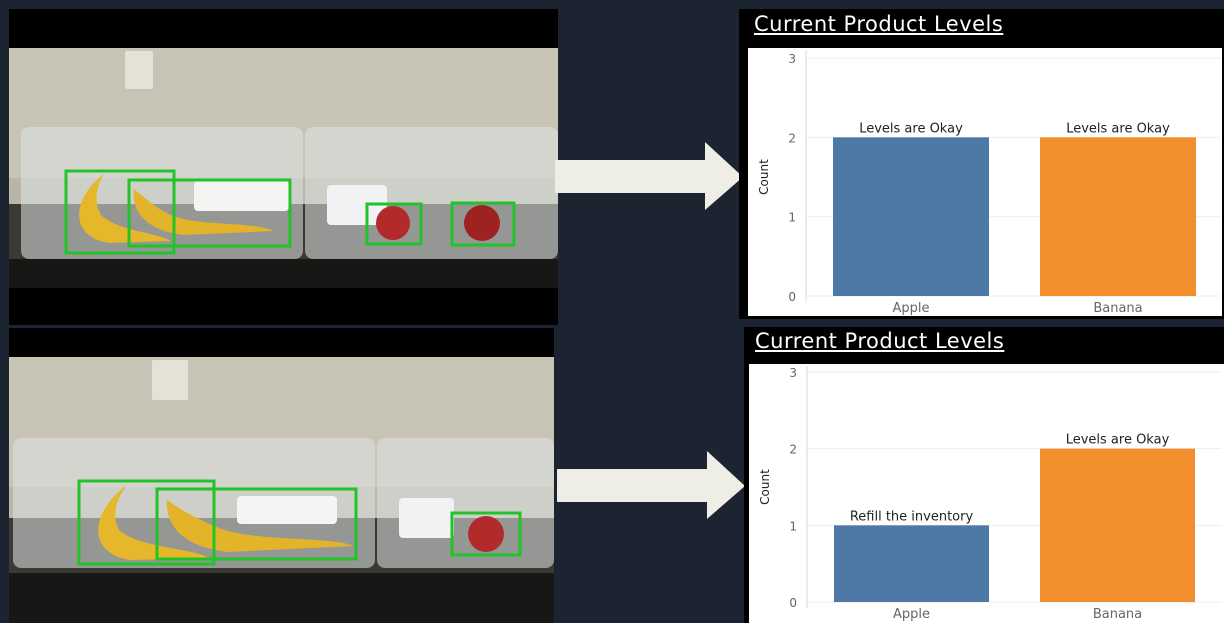 Image resolution: width=1224 pixels, height=623 pixels. What do you see at coordinates (912, 516) in the screenshot?
I see `data-label: Refill the inventory` at bounding box center [912, 516].